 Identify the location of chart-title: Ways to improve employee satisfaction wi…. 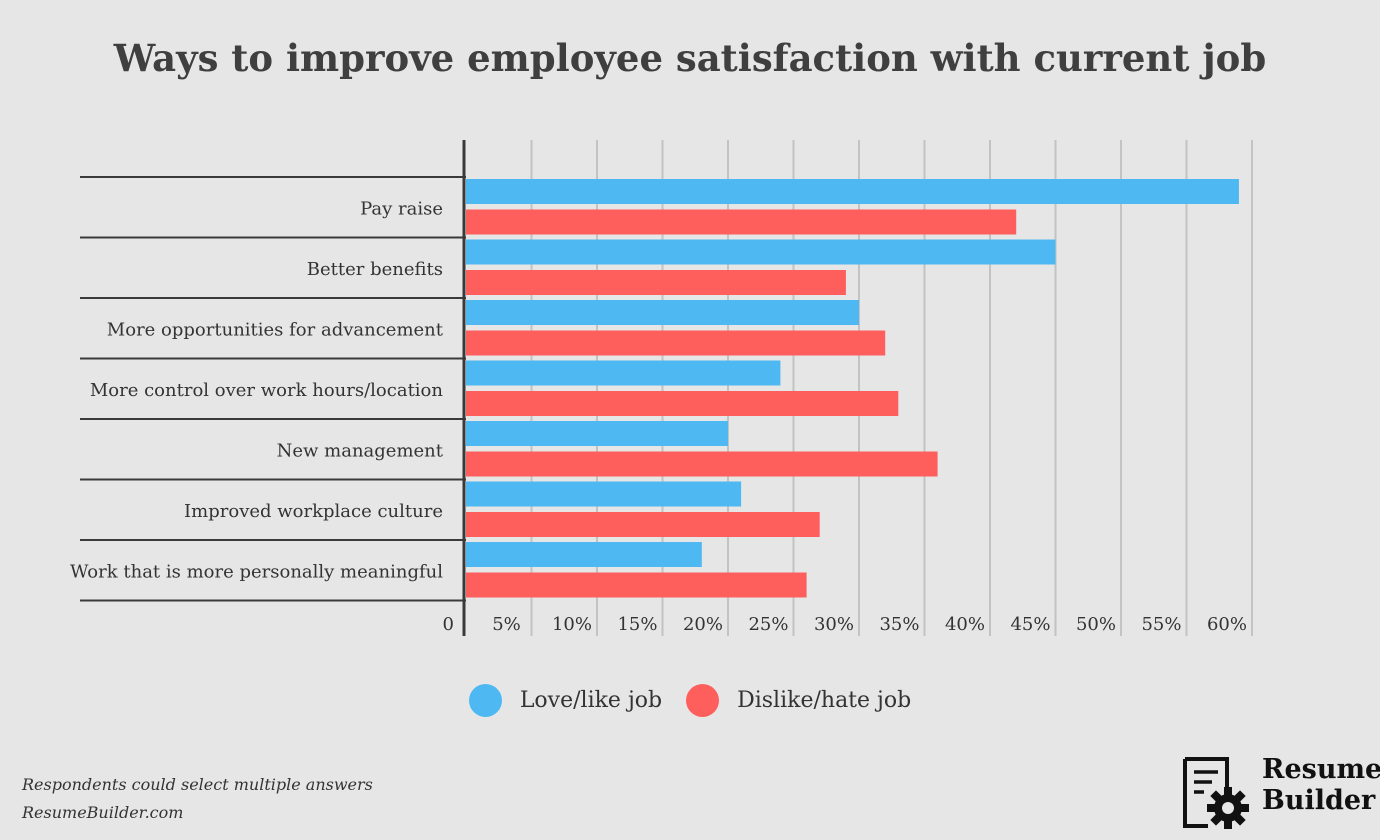
(690, 58).